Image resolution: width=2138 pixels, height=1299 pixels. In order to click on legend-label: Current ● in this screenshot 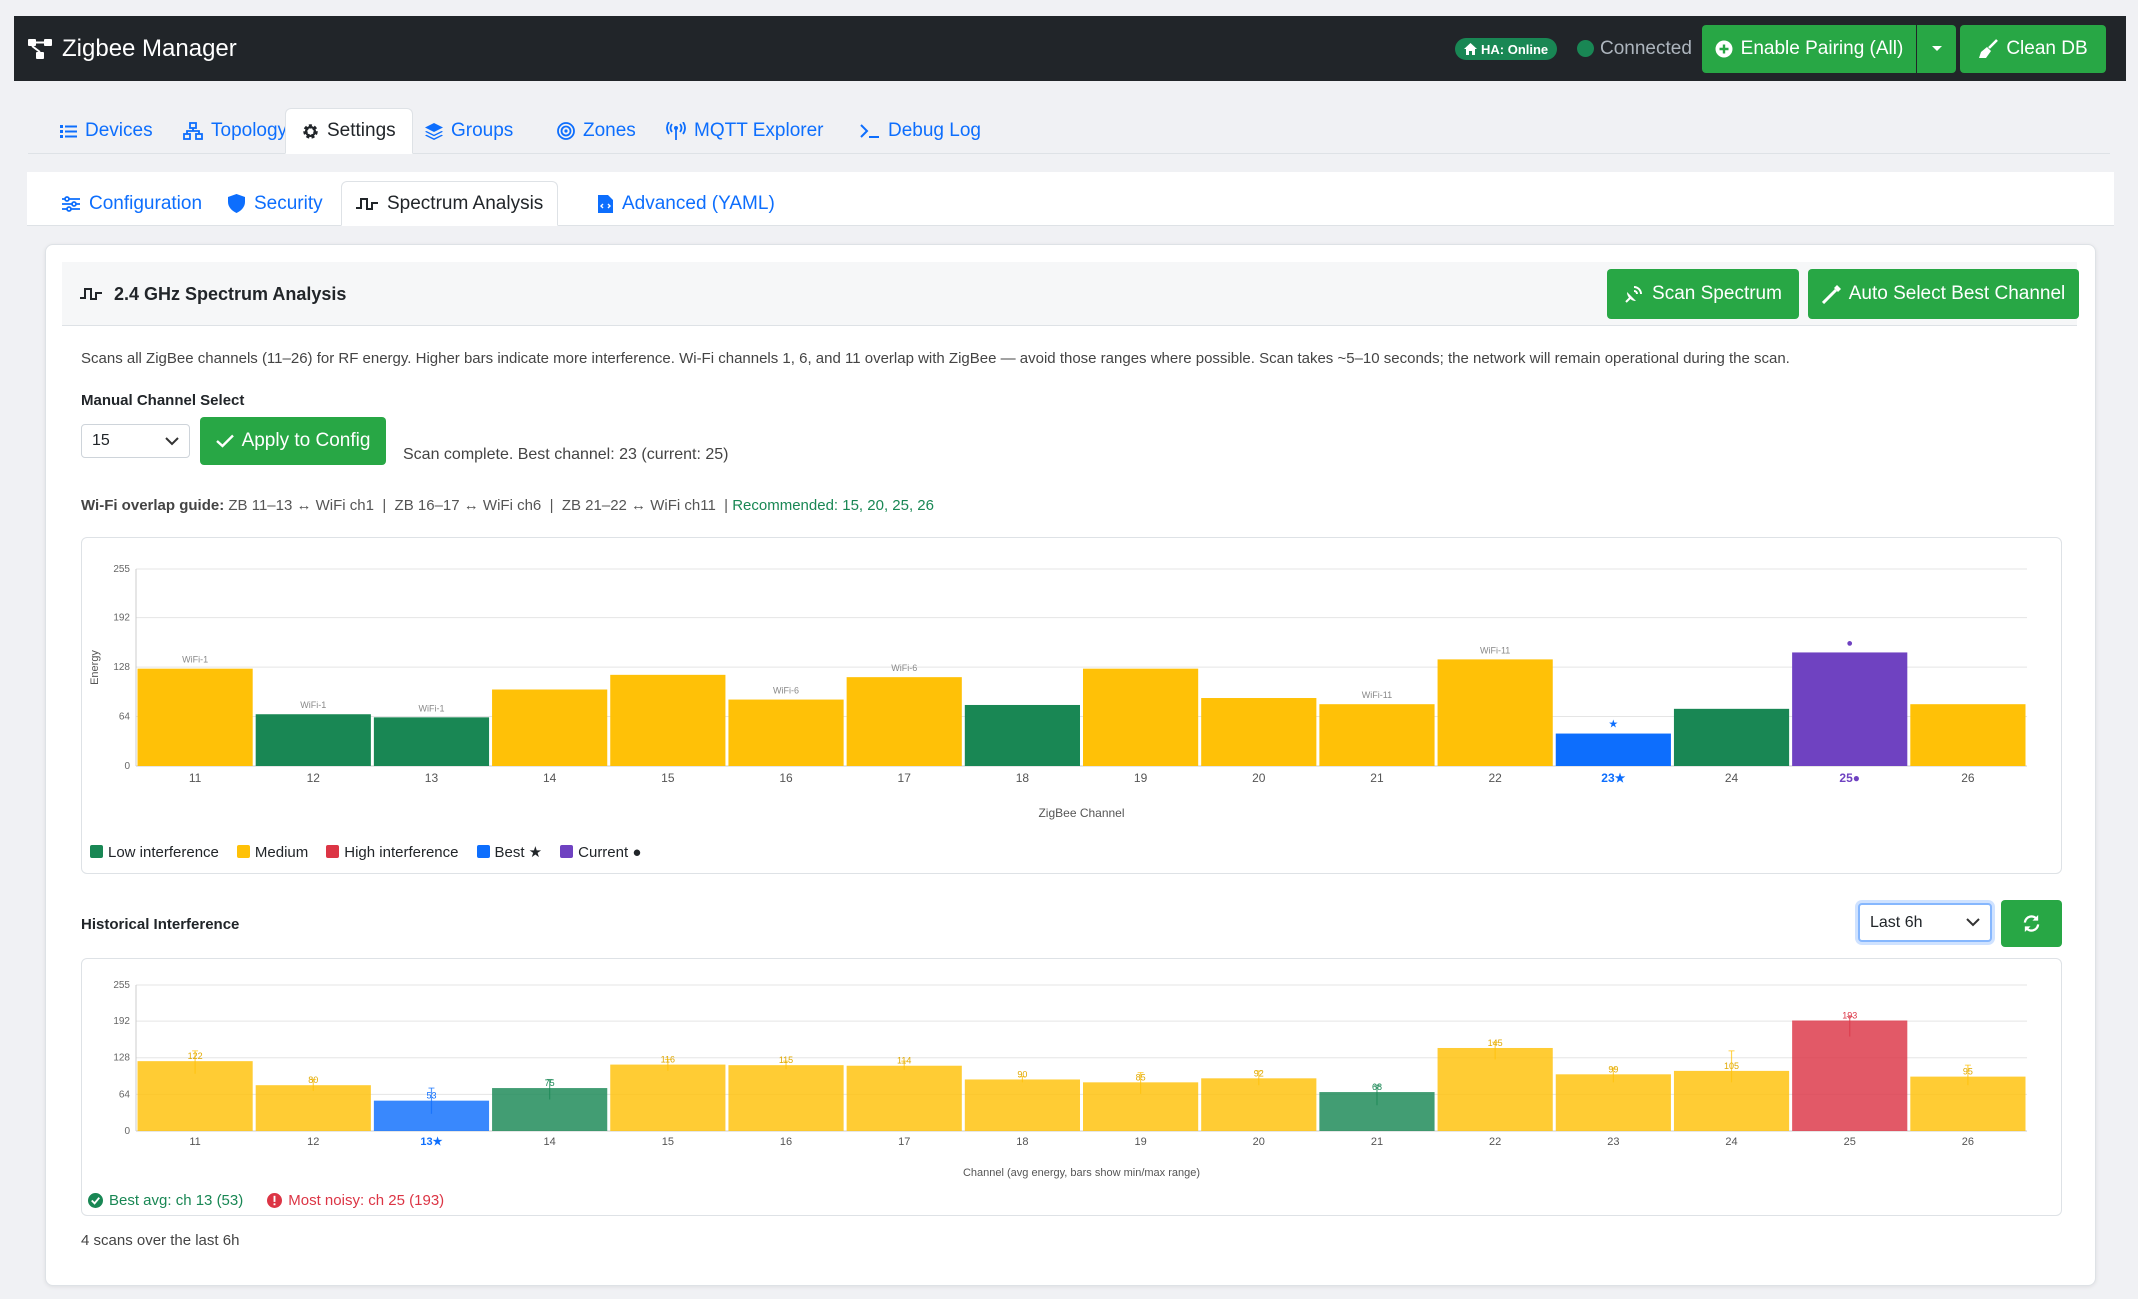, I will do `click(610, 852)`.